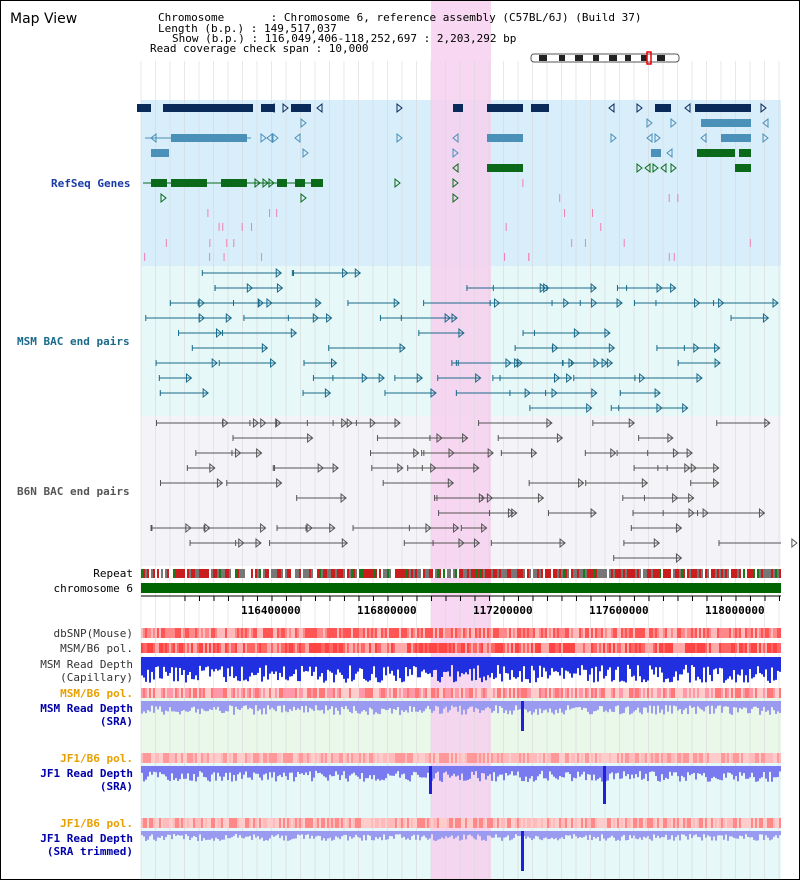 The height and width of the screenshot is (880, 800). Describe the element at coordinates (96, 758) in the screenshot. I see `track-label-jf1-b6-pol-1: JF1/B6 pol.` at that location.